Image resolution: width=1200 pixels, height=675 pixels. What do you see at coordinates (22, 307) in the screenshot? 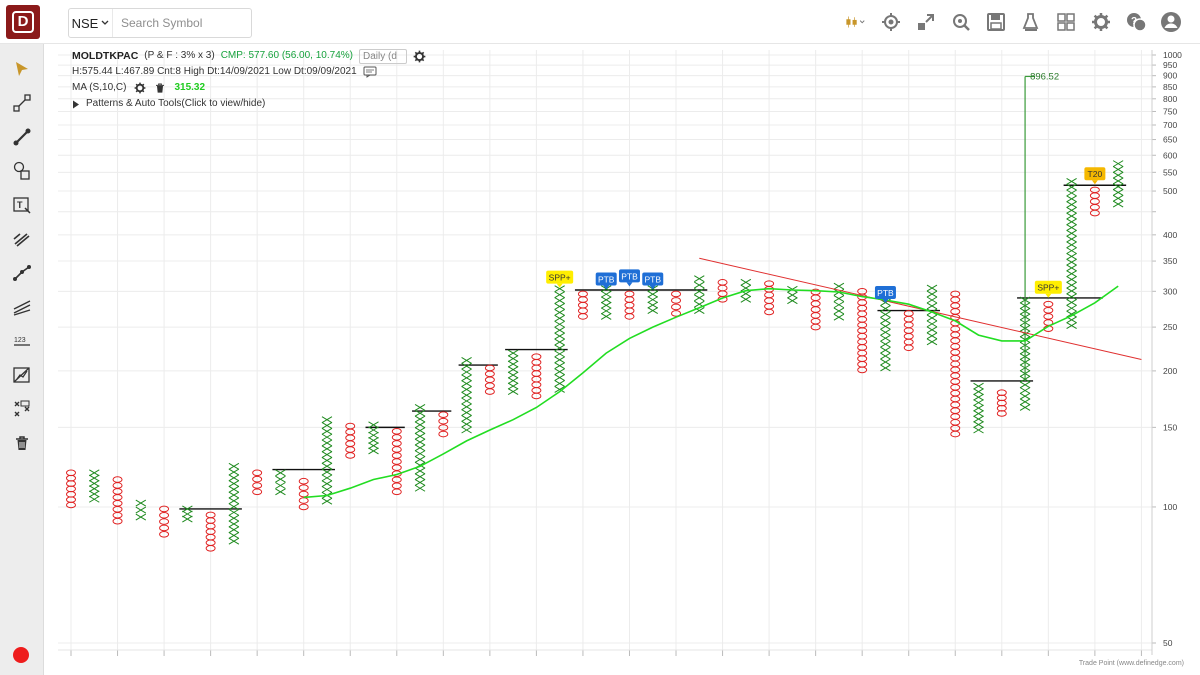
I see `channel-tool-icon` at bounding box center [22, 307].